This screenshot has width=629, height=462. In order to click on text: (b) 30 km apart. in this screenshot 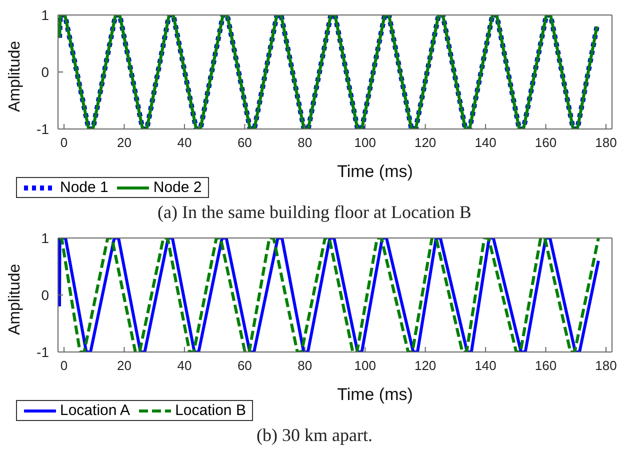, I will do `click(315, 435)`.